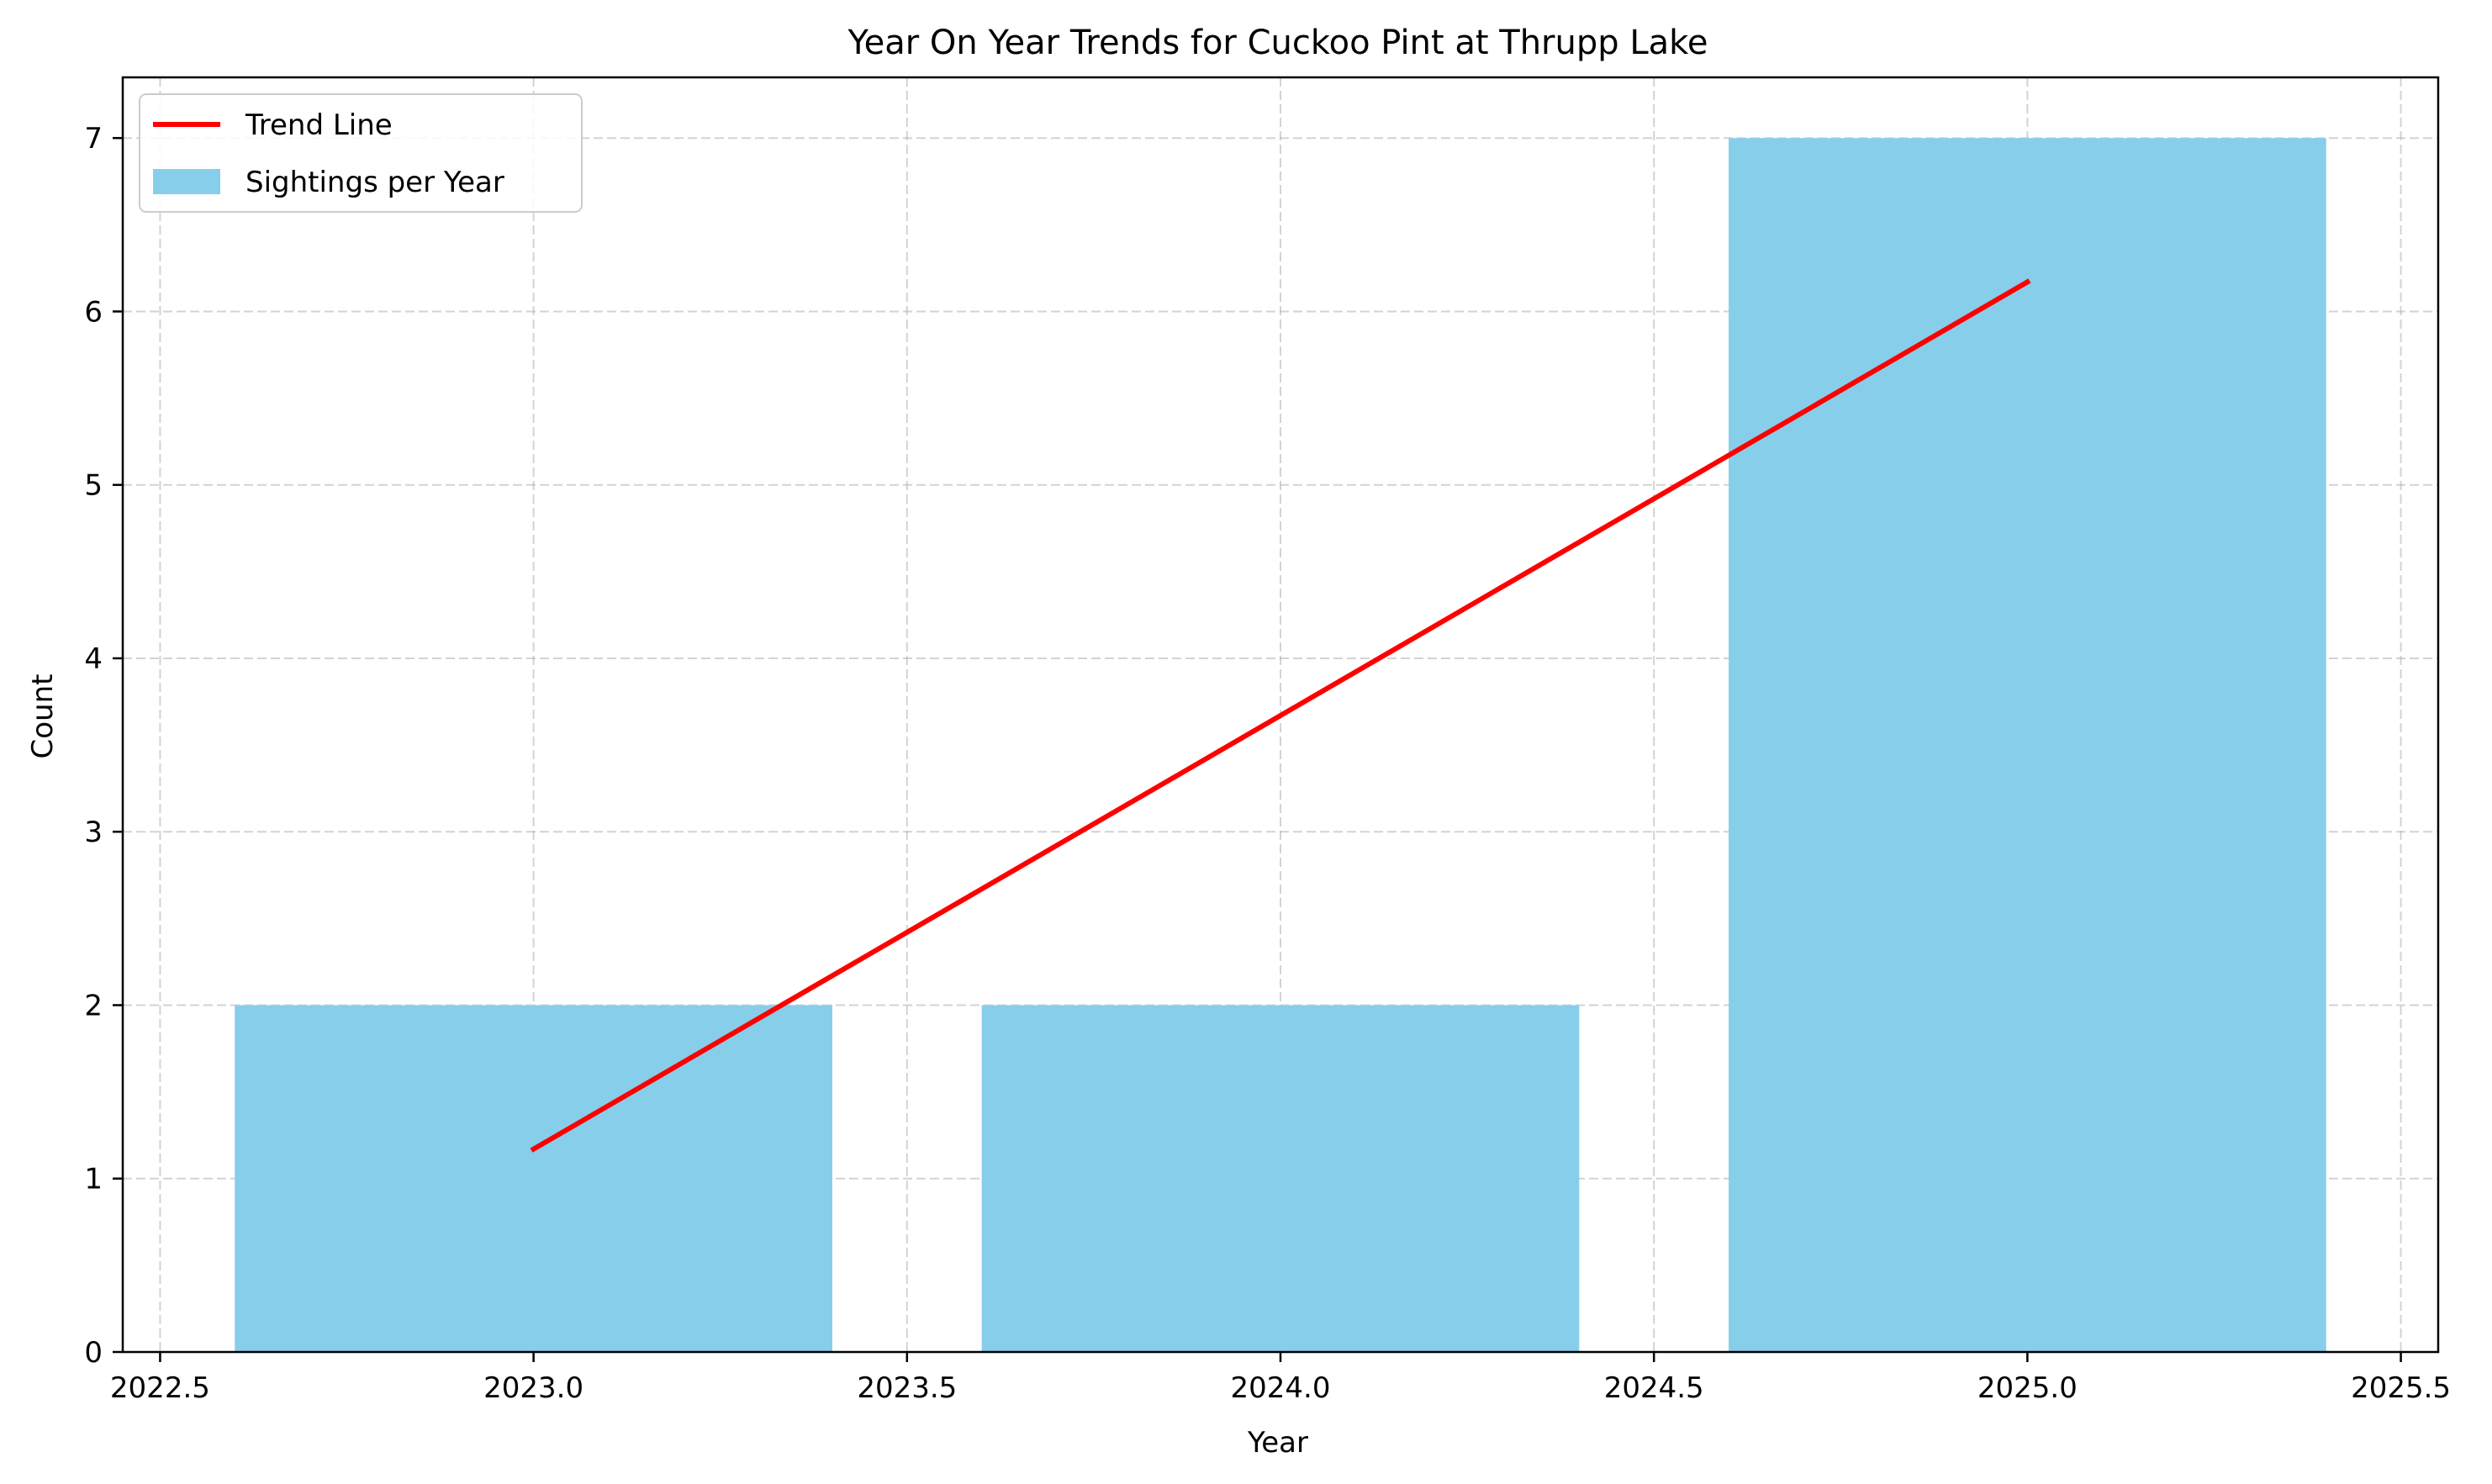 The image size is (2492, 1484). What do you see at coordinates (319, 125) in the screenshot?
I see `legend-label: Trend Line` at bounding box center [319, 125].